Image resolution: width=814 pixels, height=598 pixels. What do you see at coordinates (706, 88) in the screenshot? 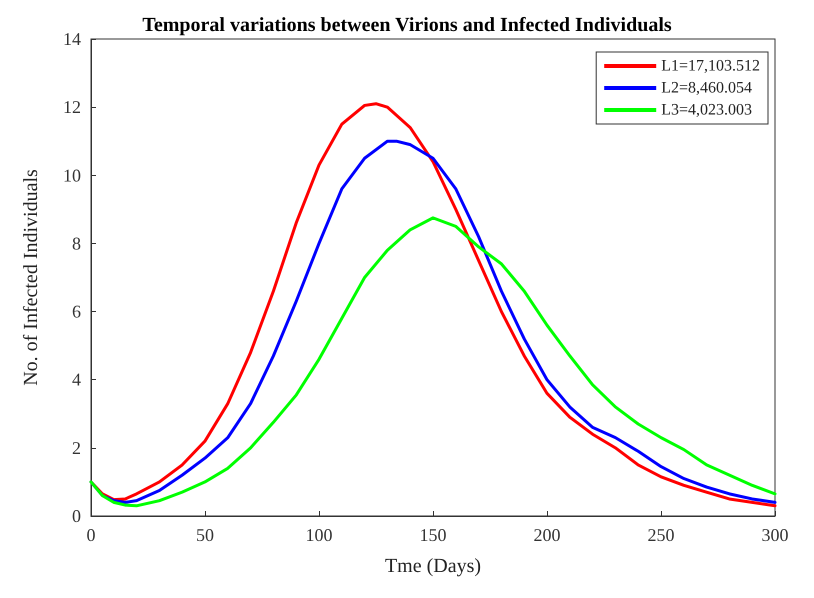
I see `legend-label: L2=8,460.054` at bounding box center [706, 88].